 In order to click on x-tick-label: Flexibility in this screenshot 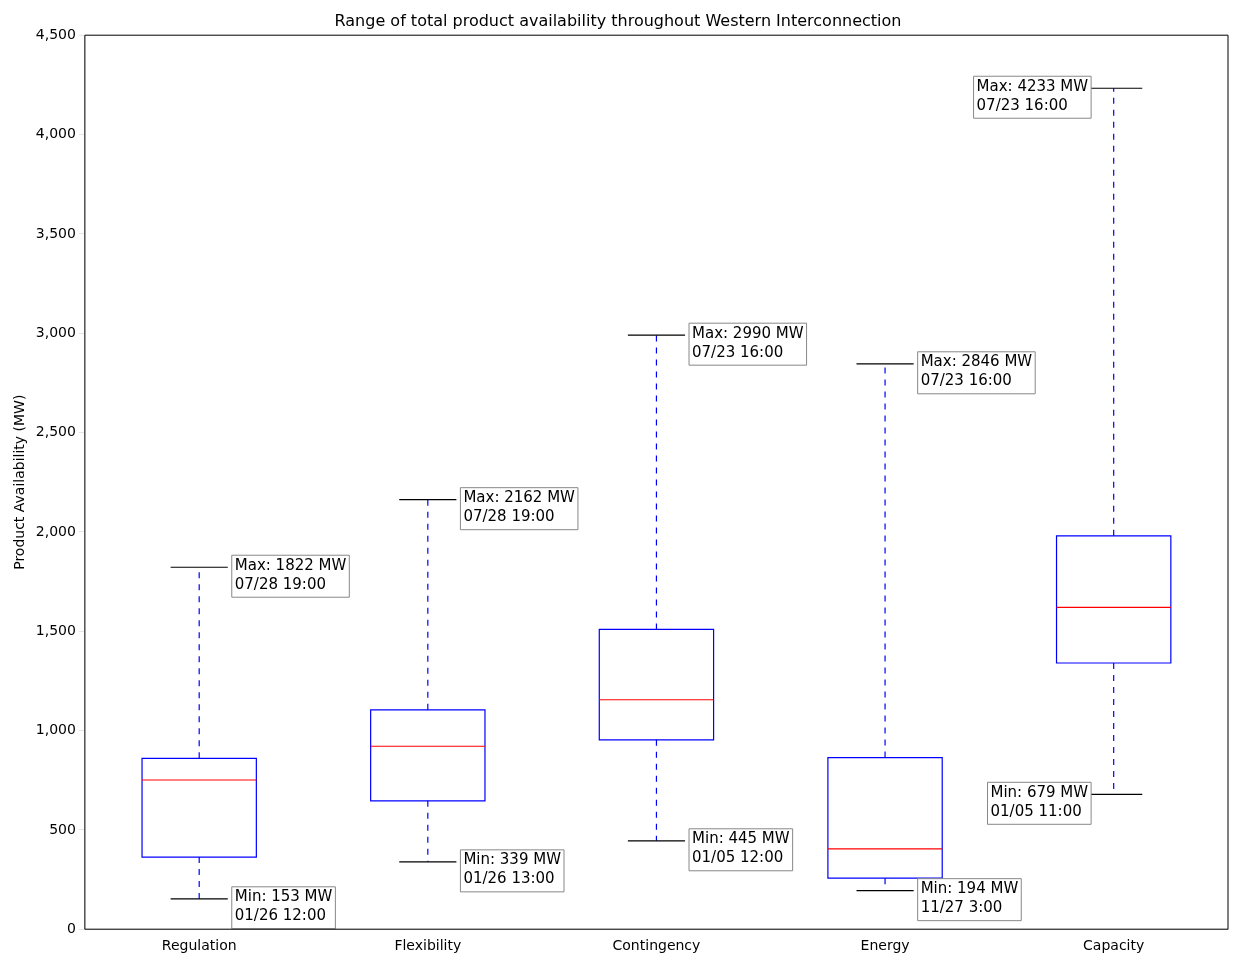, I will do `click(428, 945)`.